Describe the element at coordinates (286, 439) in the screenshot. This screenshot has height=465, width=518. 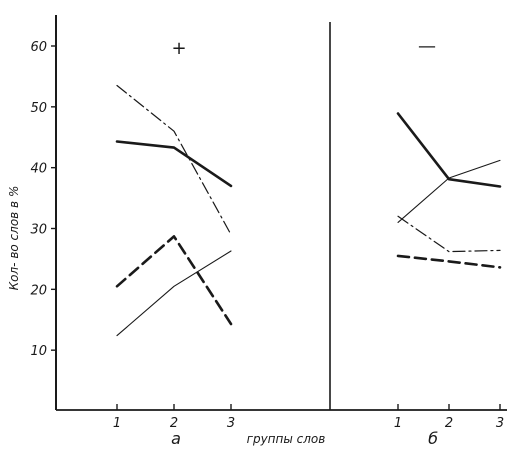
I see `x-axis-title: группы слов` at that location.